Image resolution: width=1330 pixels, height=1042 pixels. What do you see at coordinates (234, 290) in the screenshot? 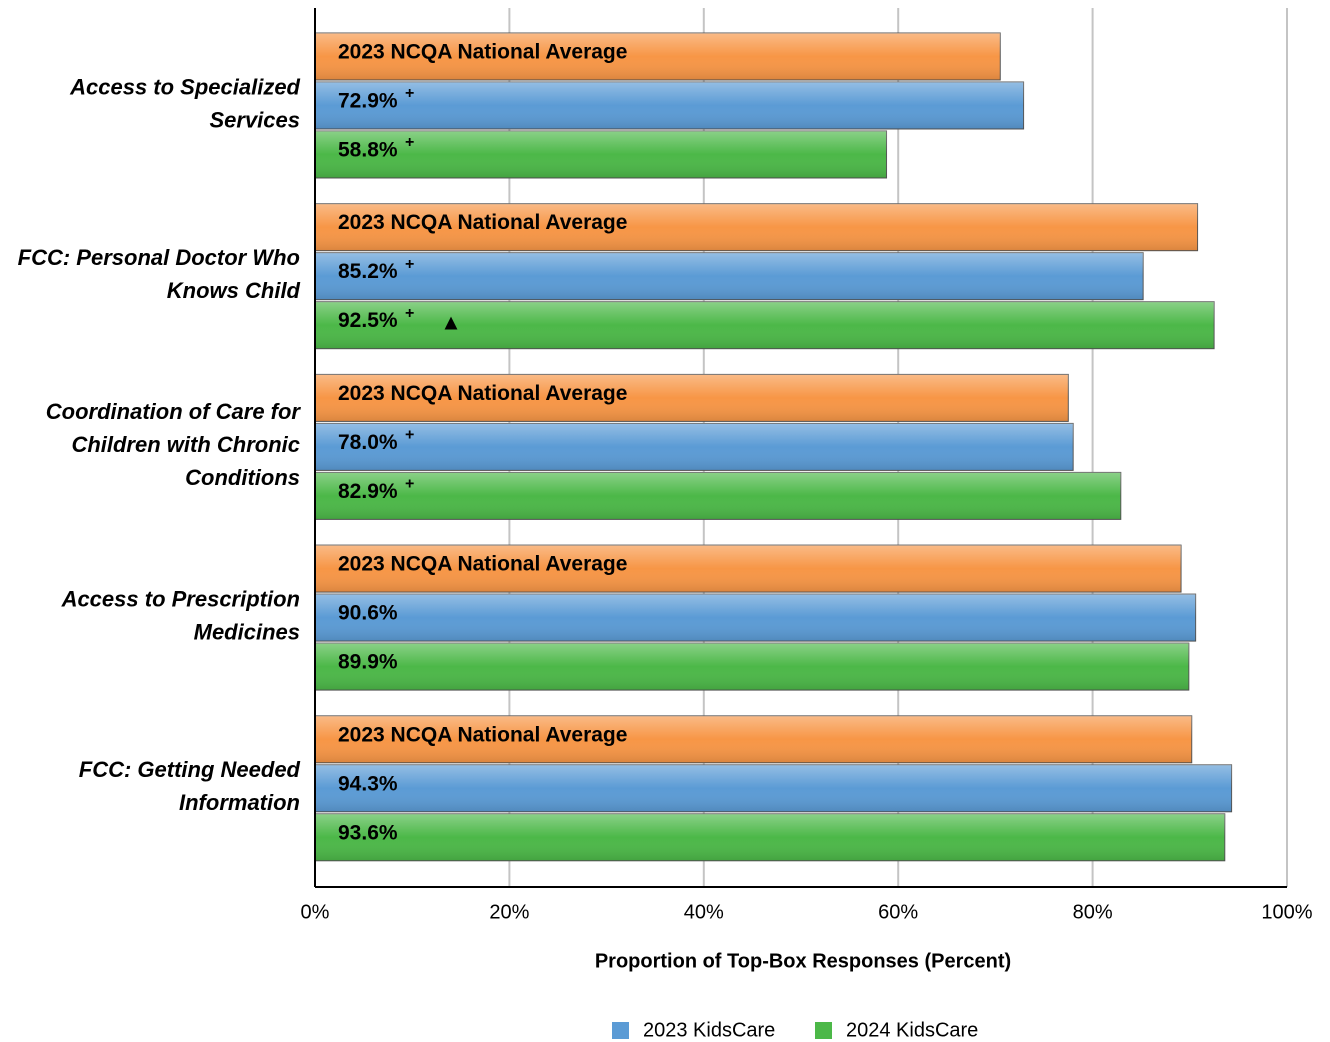
I see `y-tick-label: Knows Child` at bounding box center [234, 290].